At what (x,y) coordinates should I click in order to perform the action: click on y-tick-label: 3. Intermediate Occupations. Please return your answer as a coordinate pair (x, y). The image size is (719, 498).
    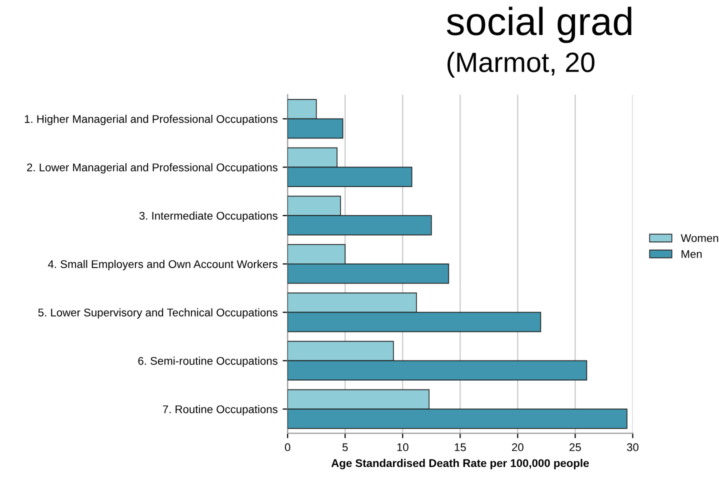
    Looking at the image, I should click on (208, 217).